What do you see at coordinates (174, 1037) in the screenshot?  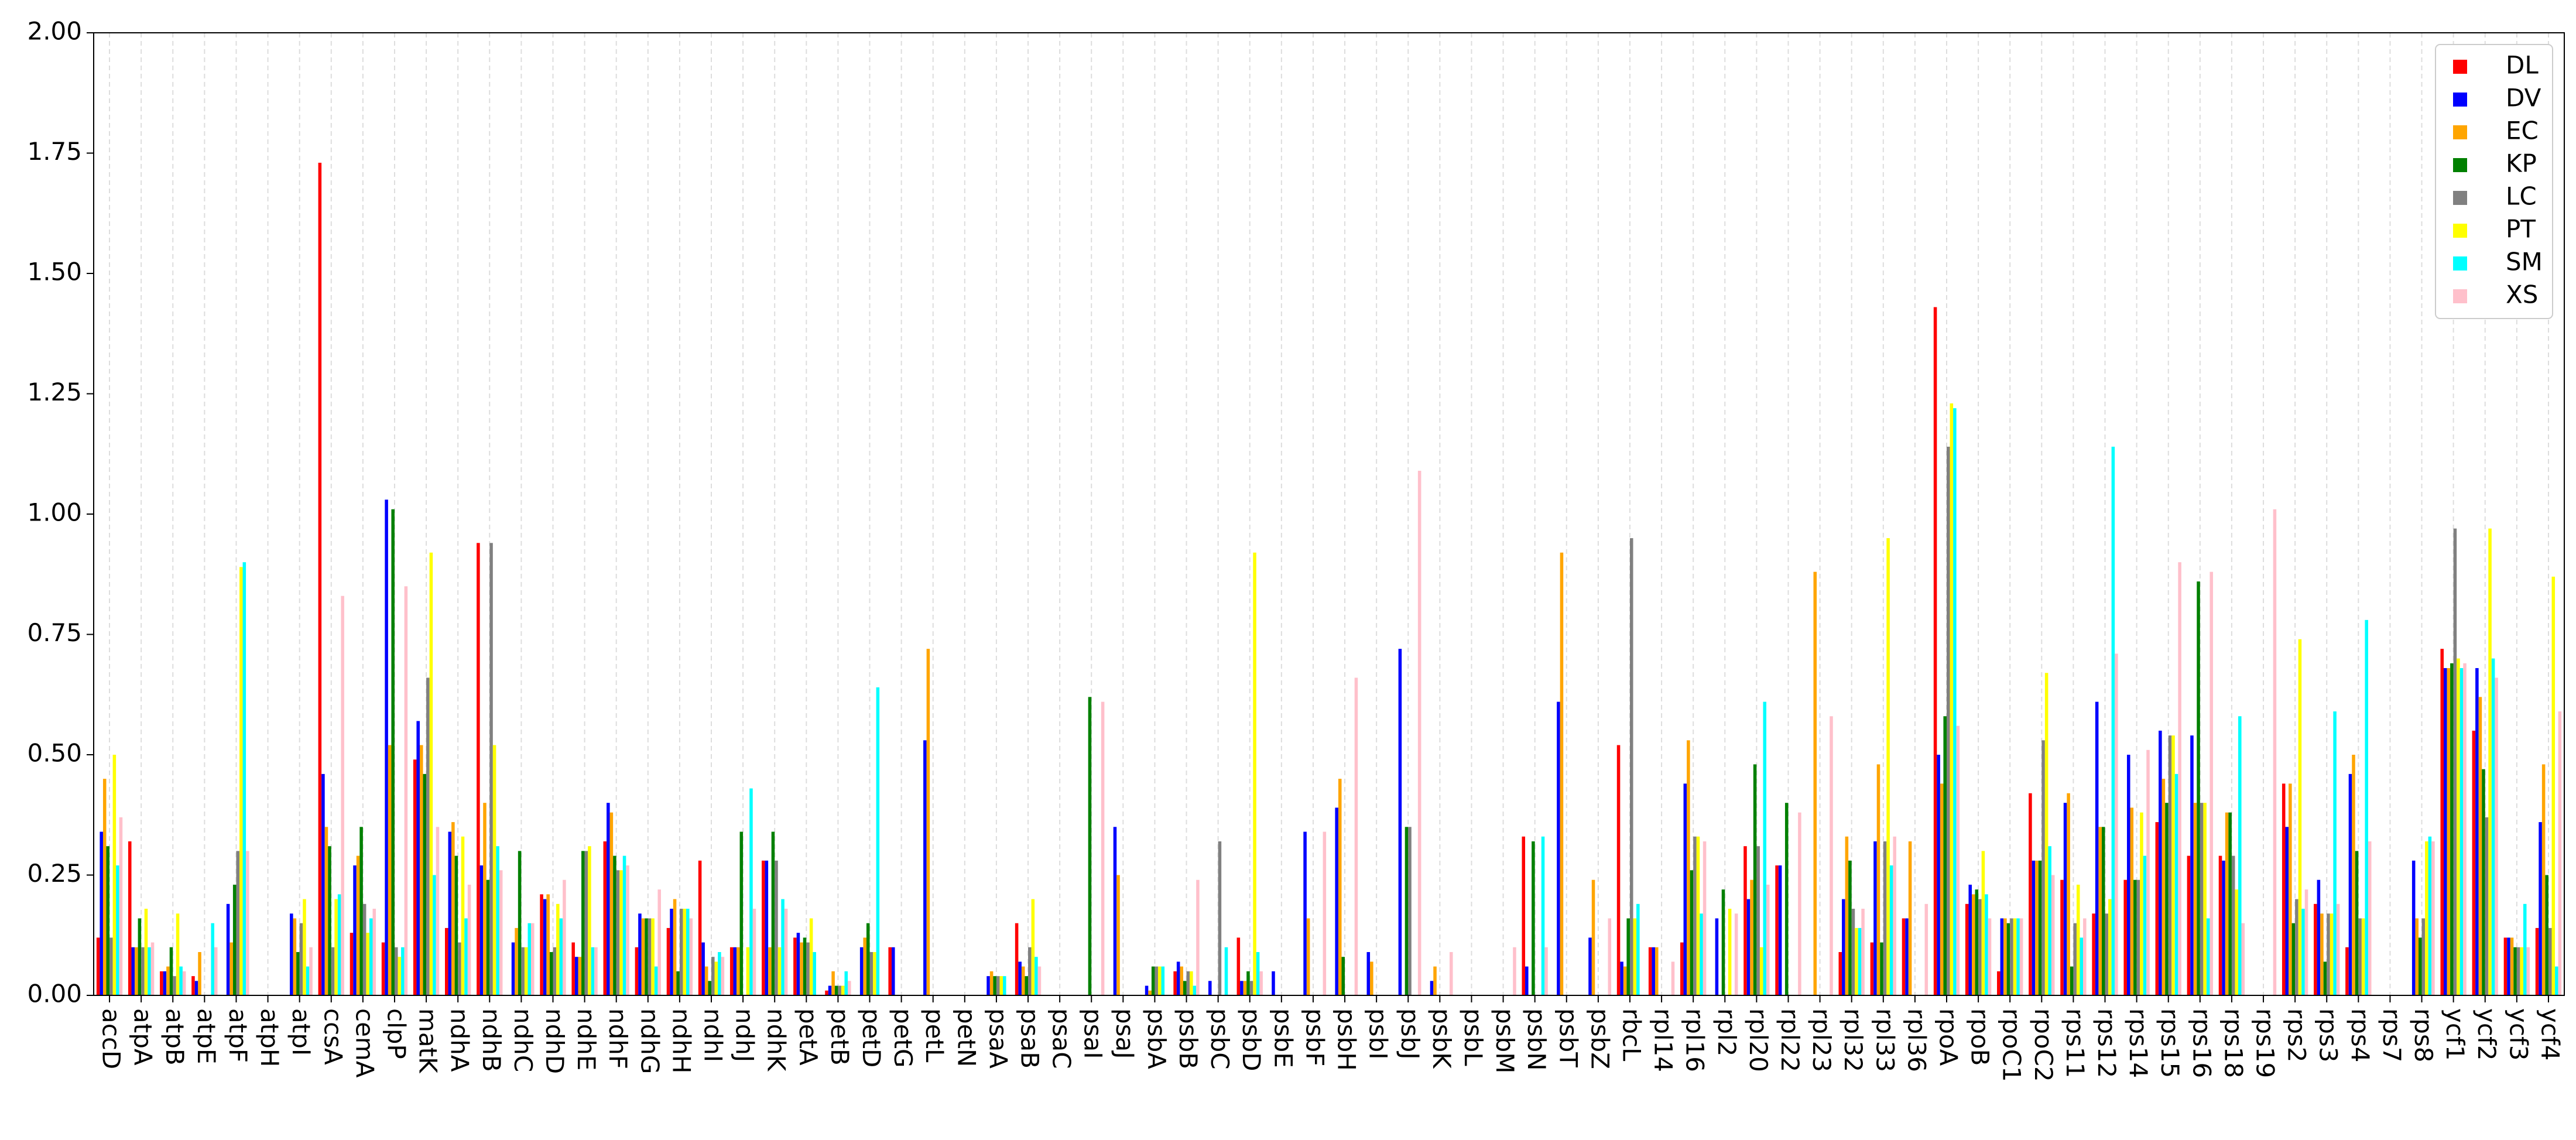 I see `x-tick-label: atpB` at bounding box center [174, 1037].